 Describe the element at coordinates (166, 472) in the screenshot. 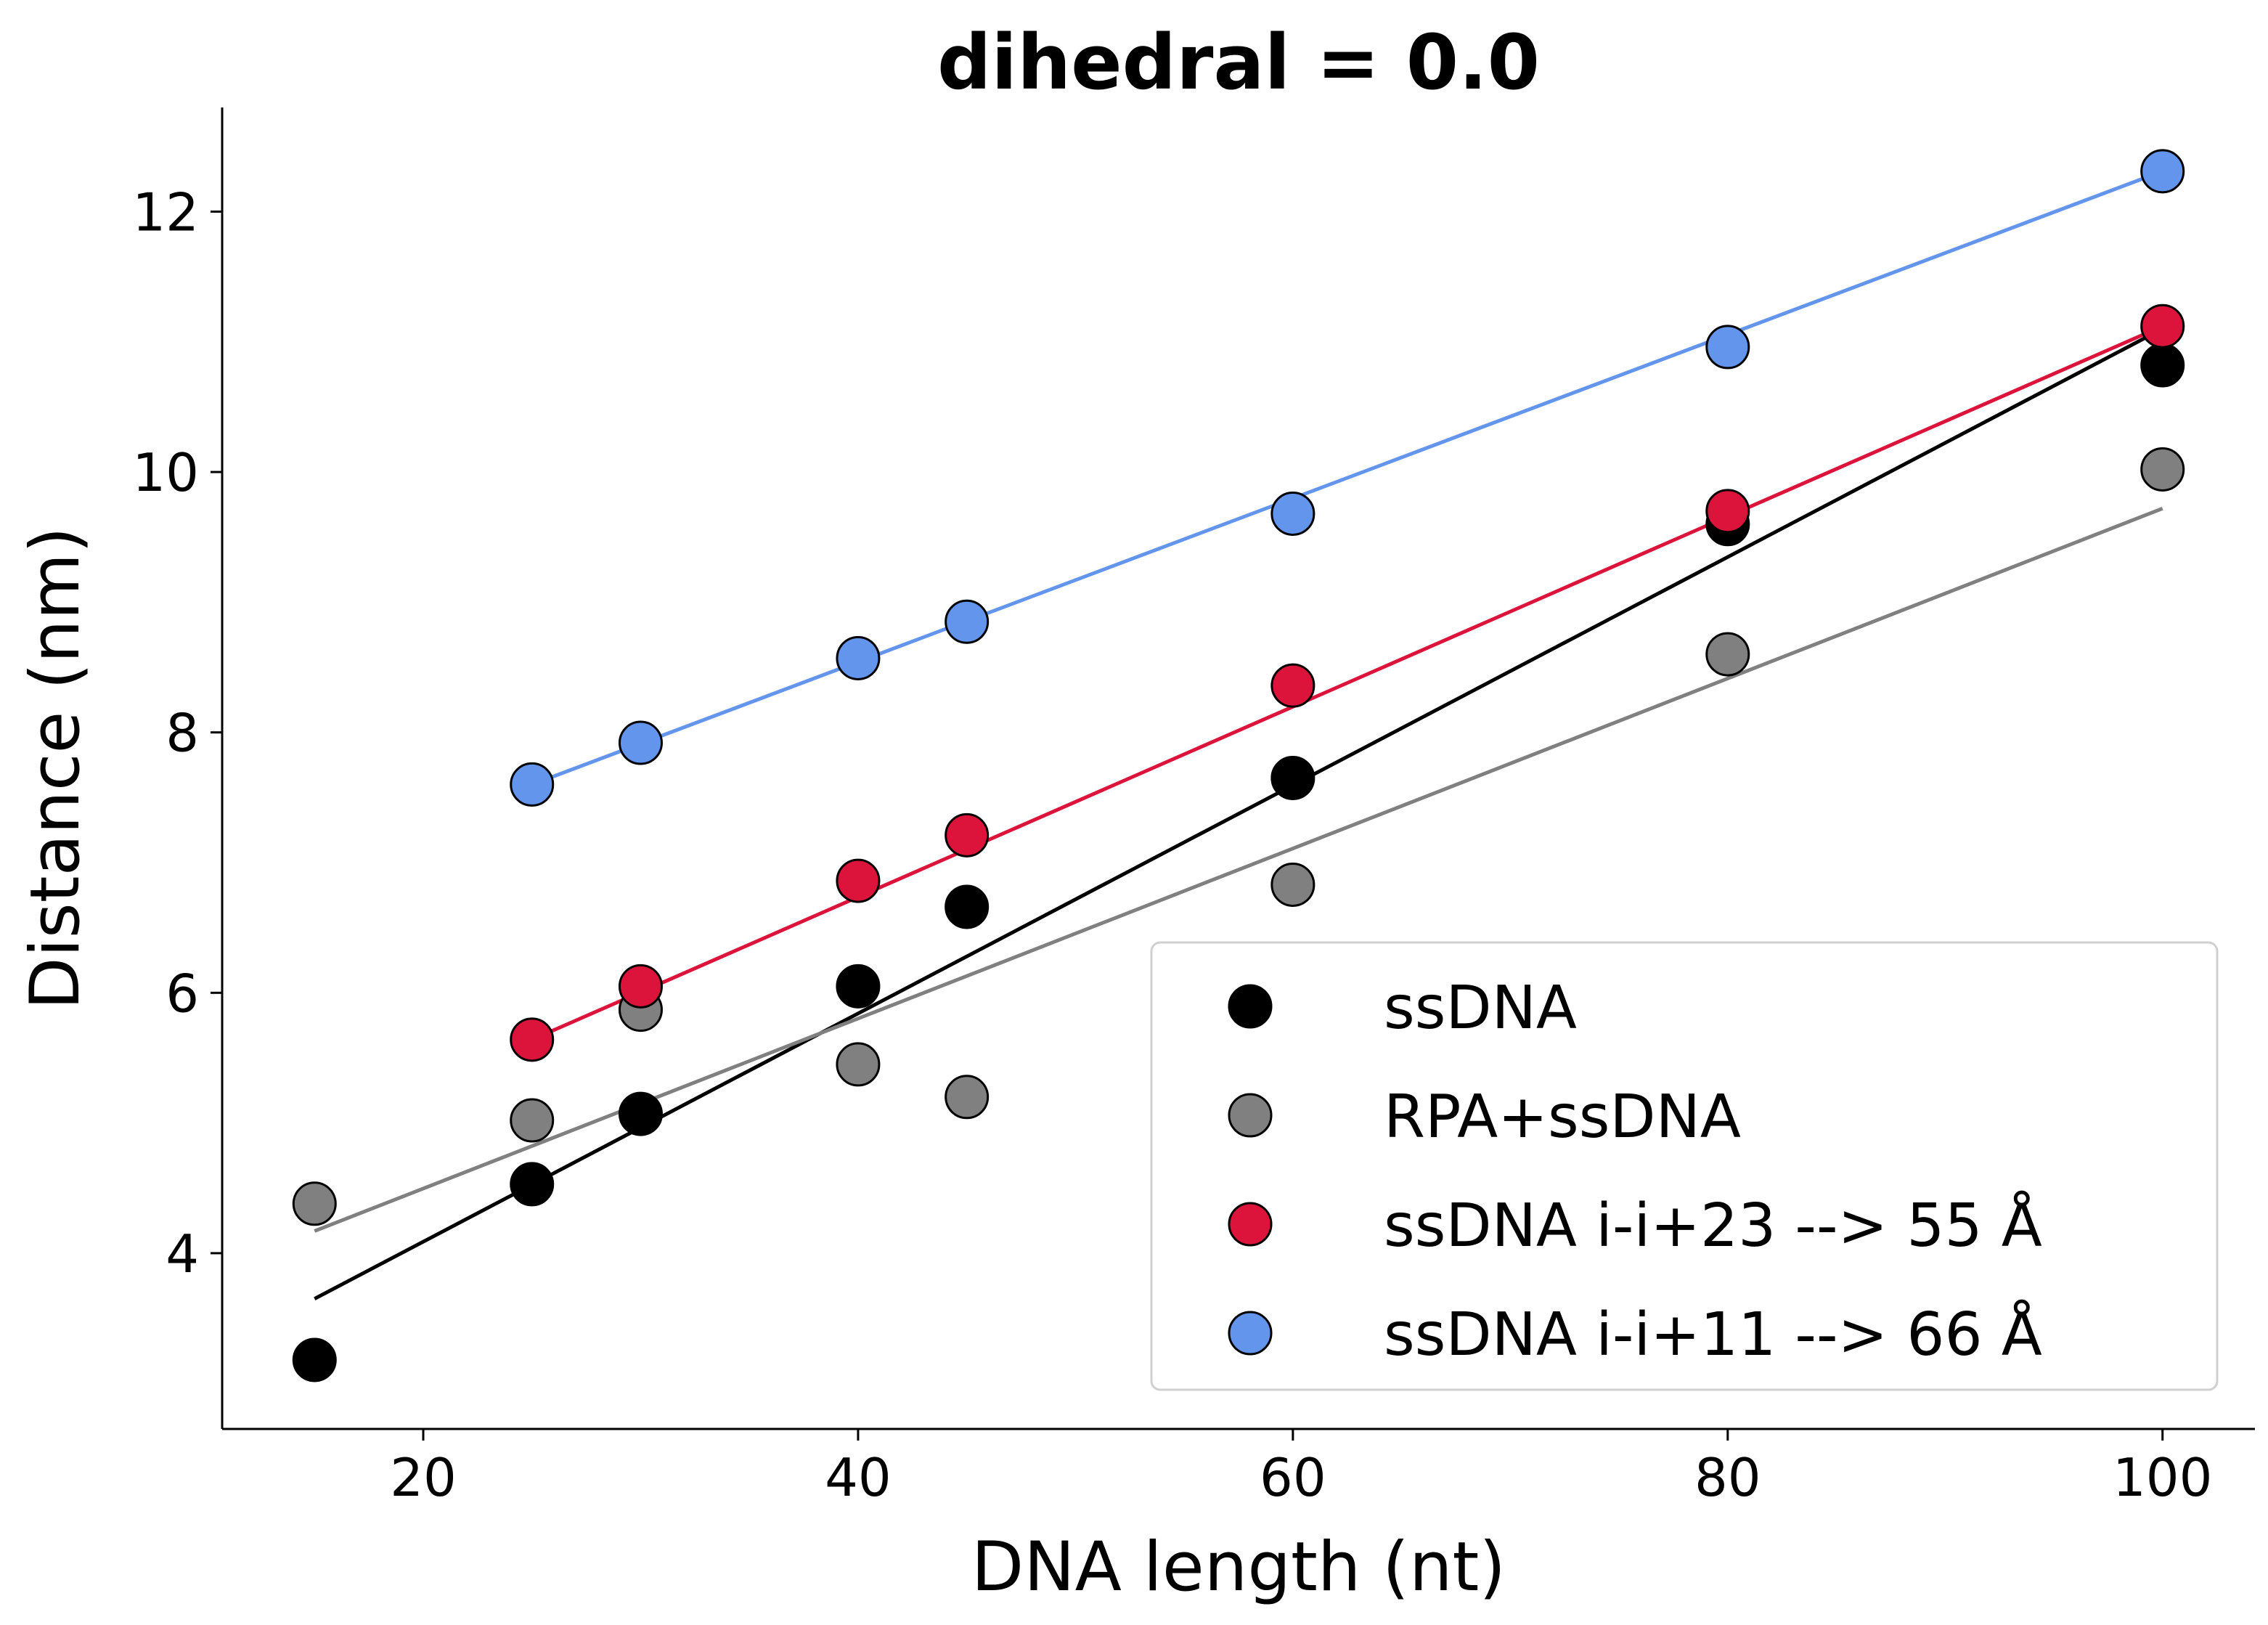

I see `y-tick-label: 10` at that location.